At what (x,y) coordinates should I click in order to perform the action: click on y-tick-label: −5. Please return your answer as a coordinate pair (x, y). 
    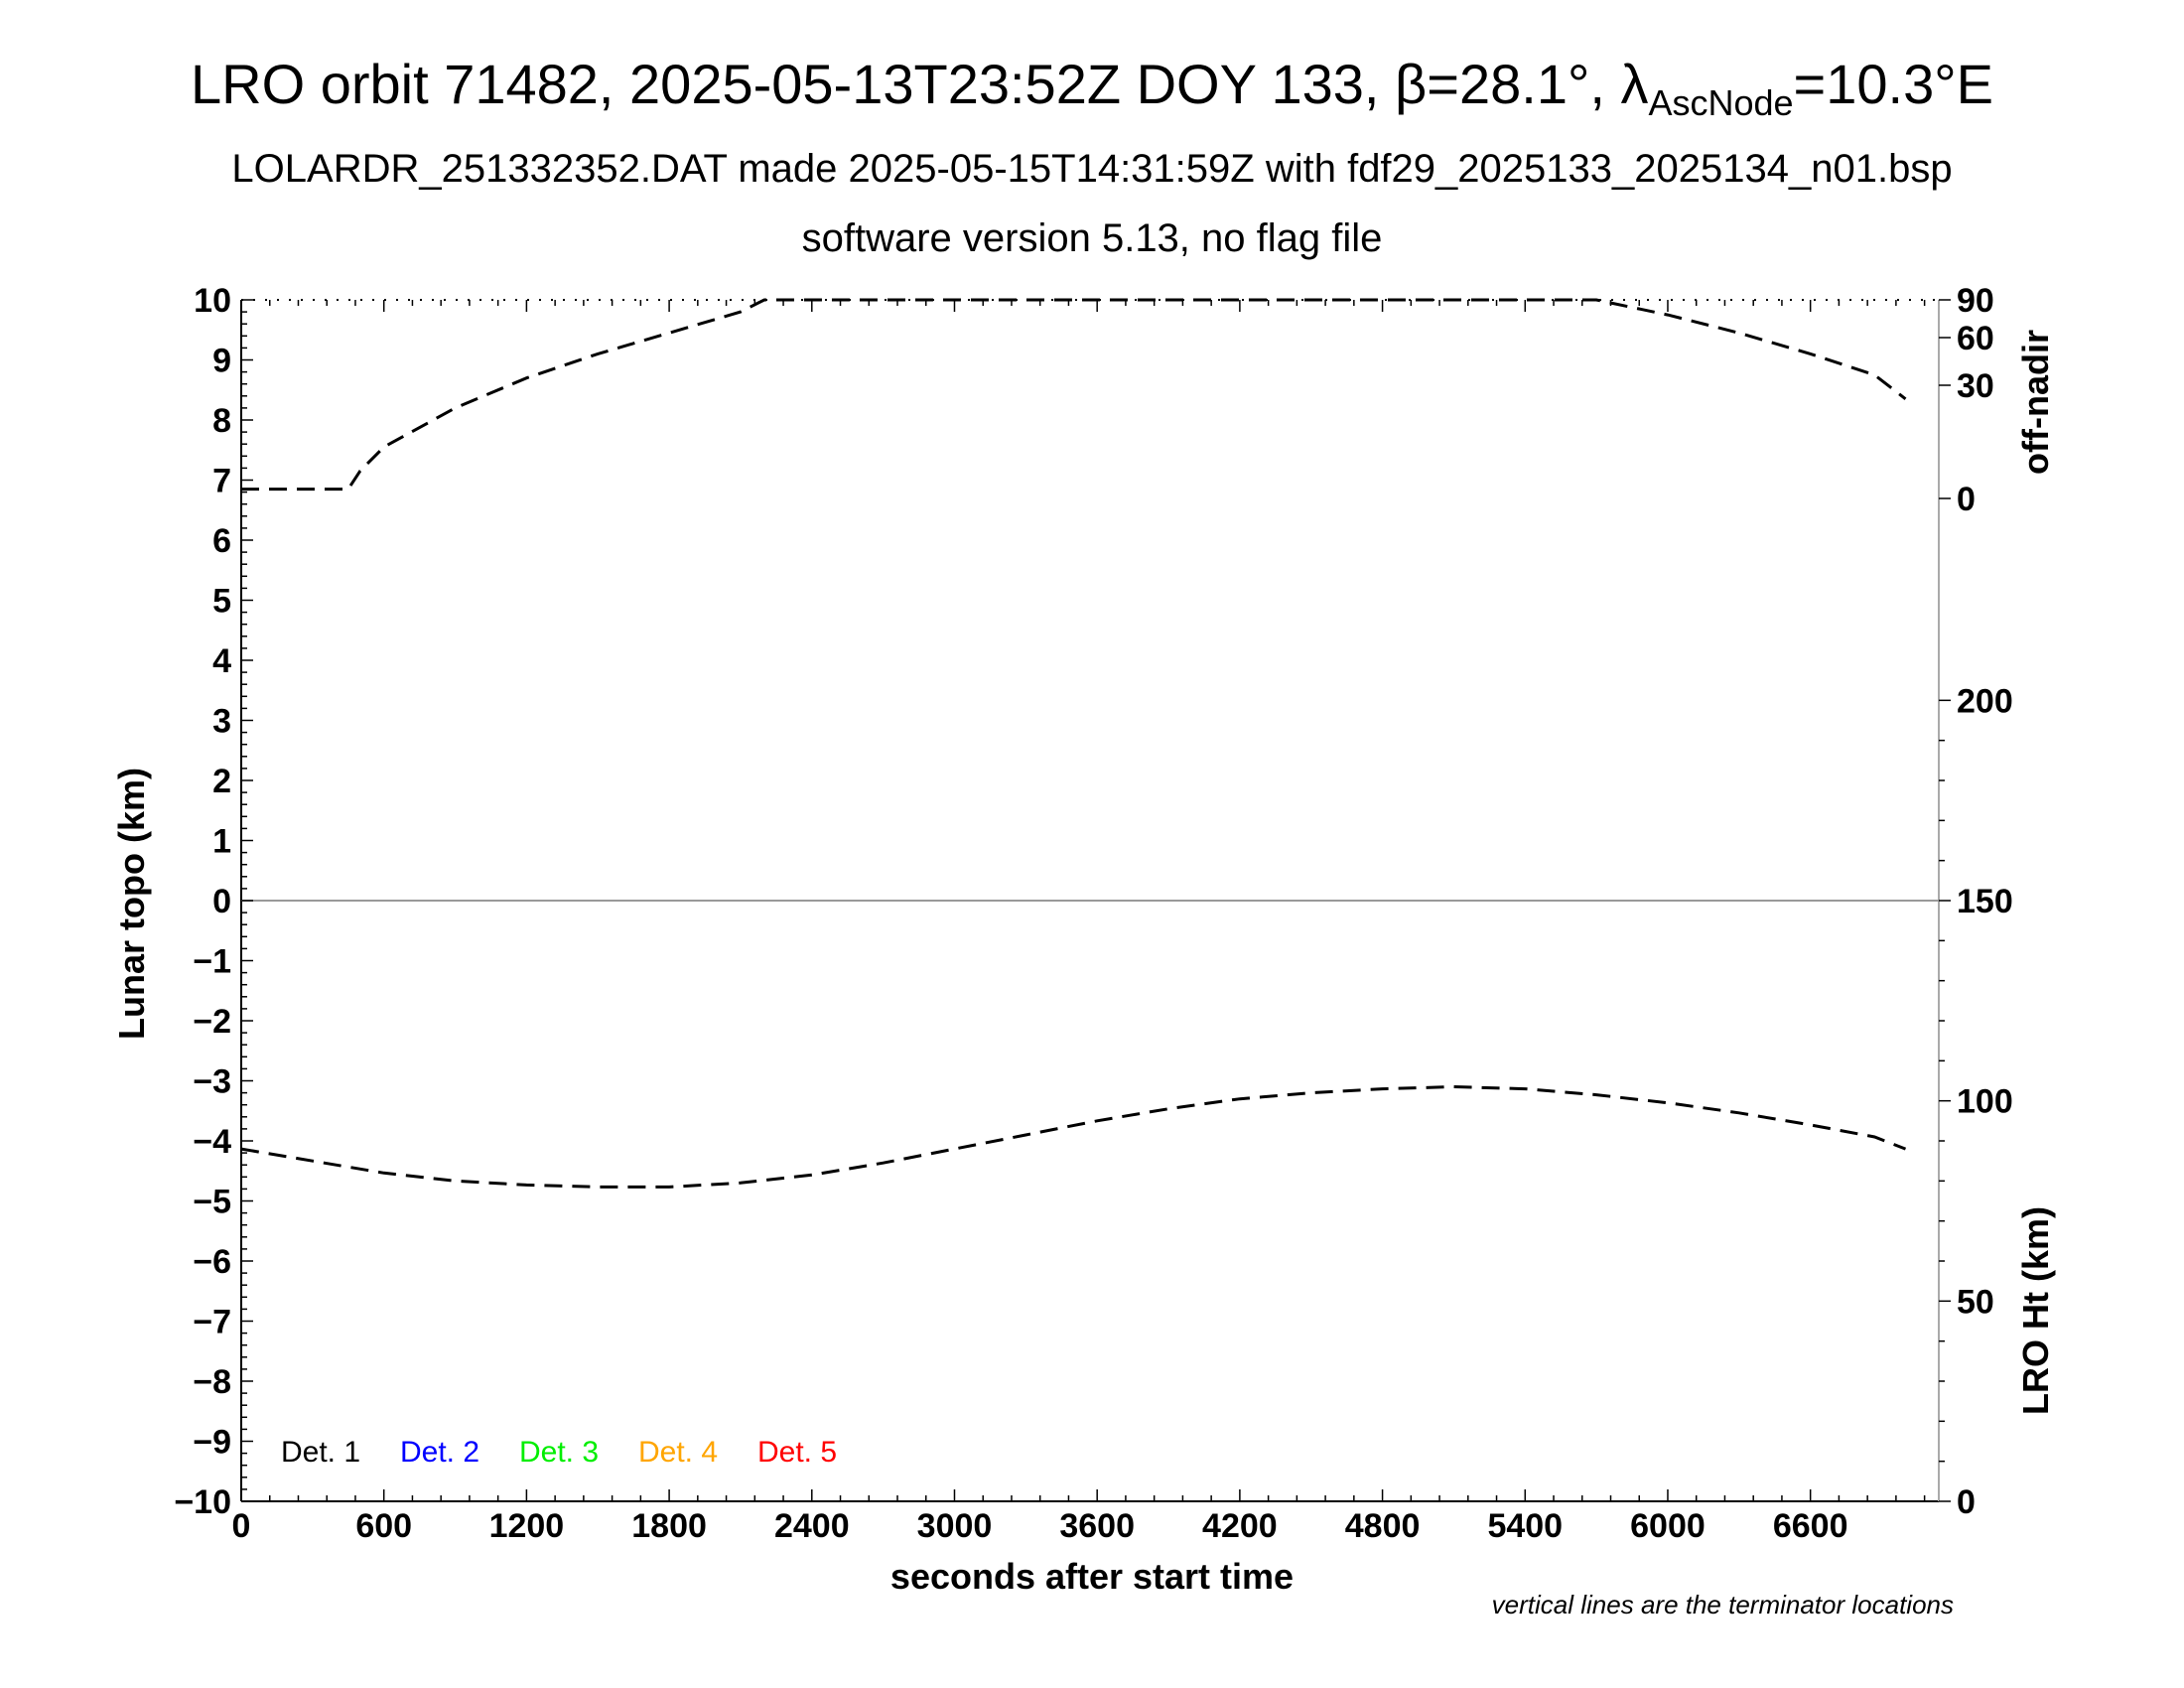
    Looking at the image, I should click on (212, 1202).